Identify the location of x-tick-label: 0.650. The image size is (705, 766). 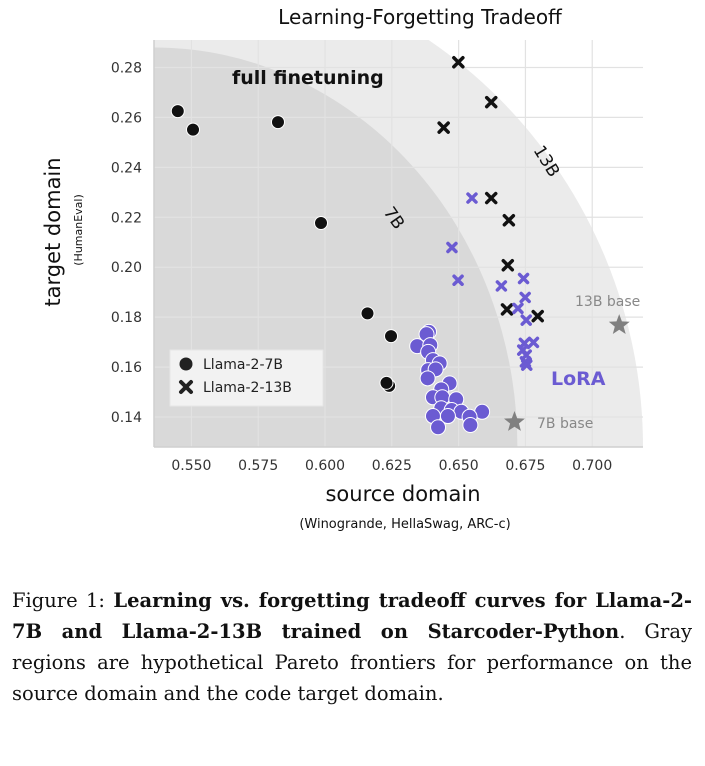
(459, 466).